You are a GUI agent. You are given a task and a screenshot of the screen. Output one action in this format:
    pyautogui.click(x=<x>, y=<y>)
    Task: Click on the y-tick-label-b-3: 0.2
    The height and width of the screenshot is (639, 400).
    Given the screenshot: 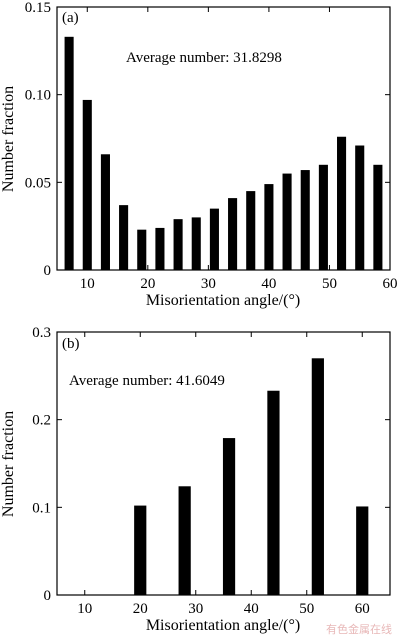 What is the action you would take?
    pyautogui.click(x=41, y=421)
    